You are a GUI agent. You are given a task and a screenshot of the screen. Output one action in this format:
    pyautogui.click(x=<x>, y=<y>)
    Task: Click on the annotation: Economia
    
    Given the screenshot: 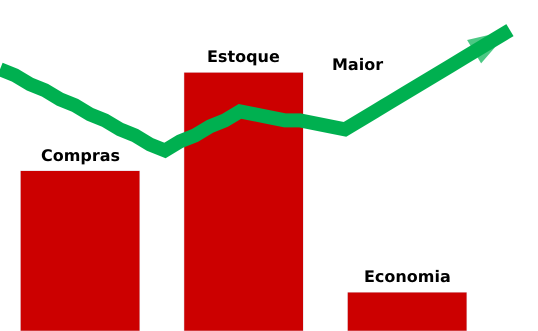 What is the action you would take?
    pyautogui.click(x=407, y=276)
    